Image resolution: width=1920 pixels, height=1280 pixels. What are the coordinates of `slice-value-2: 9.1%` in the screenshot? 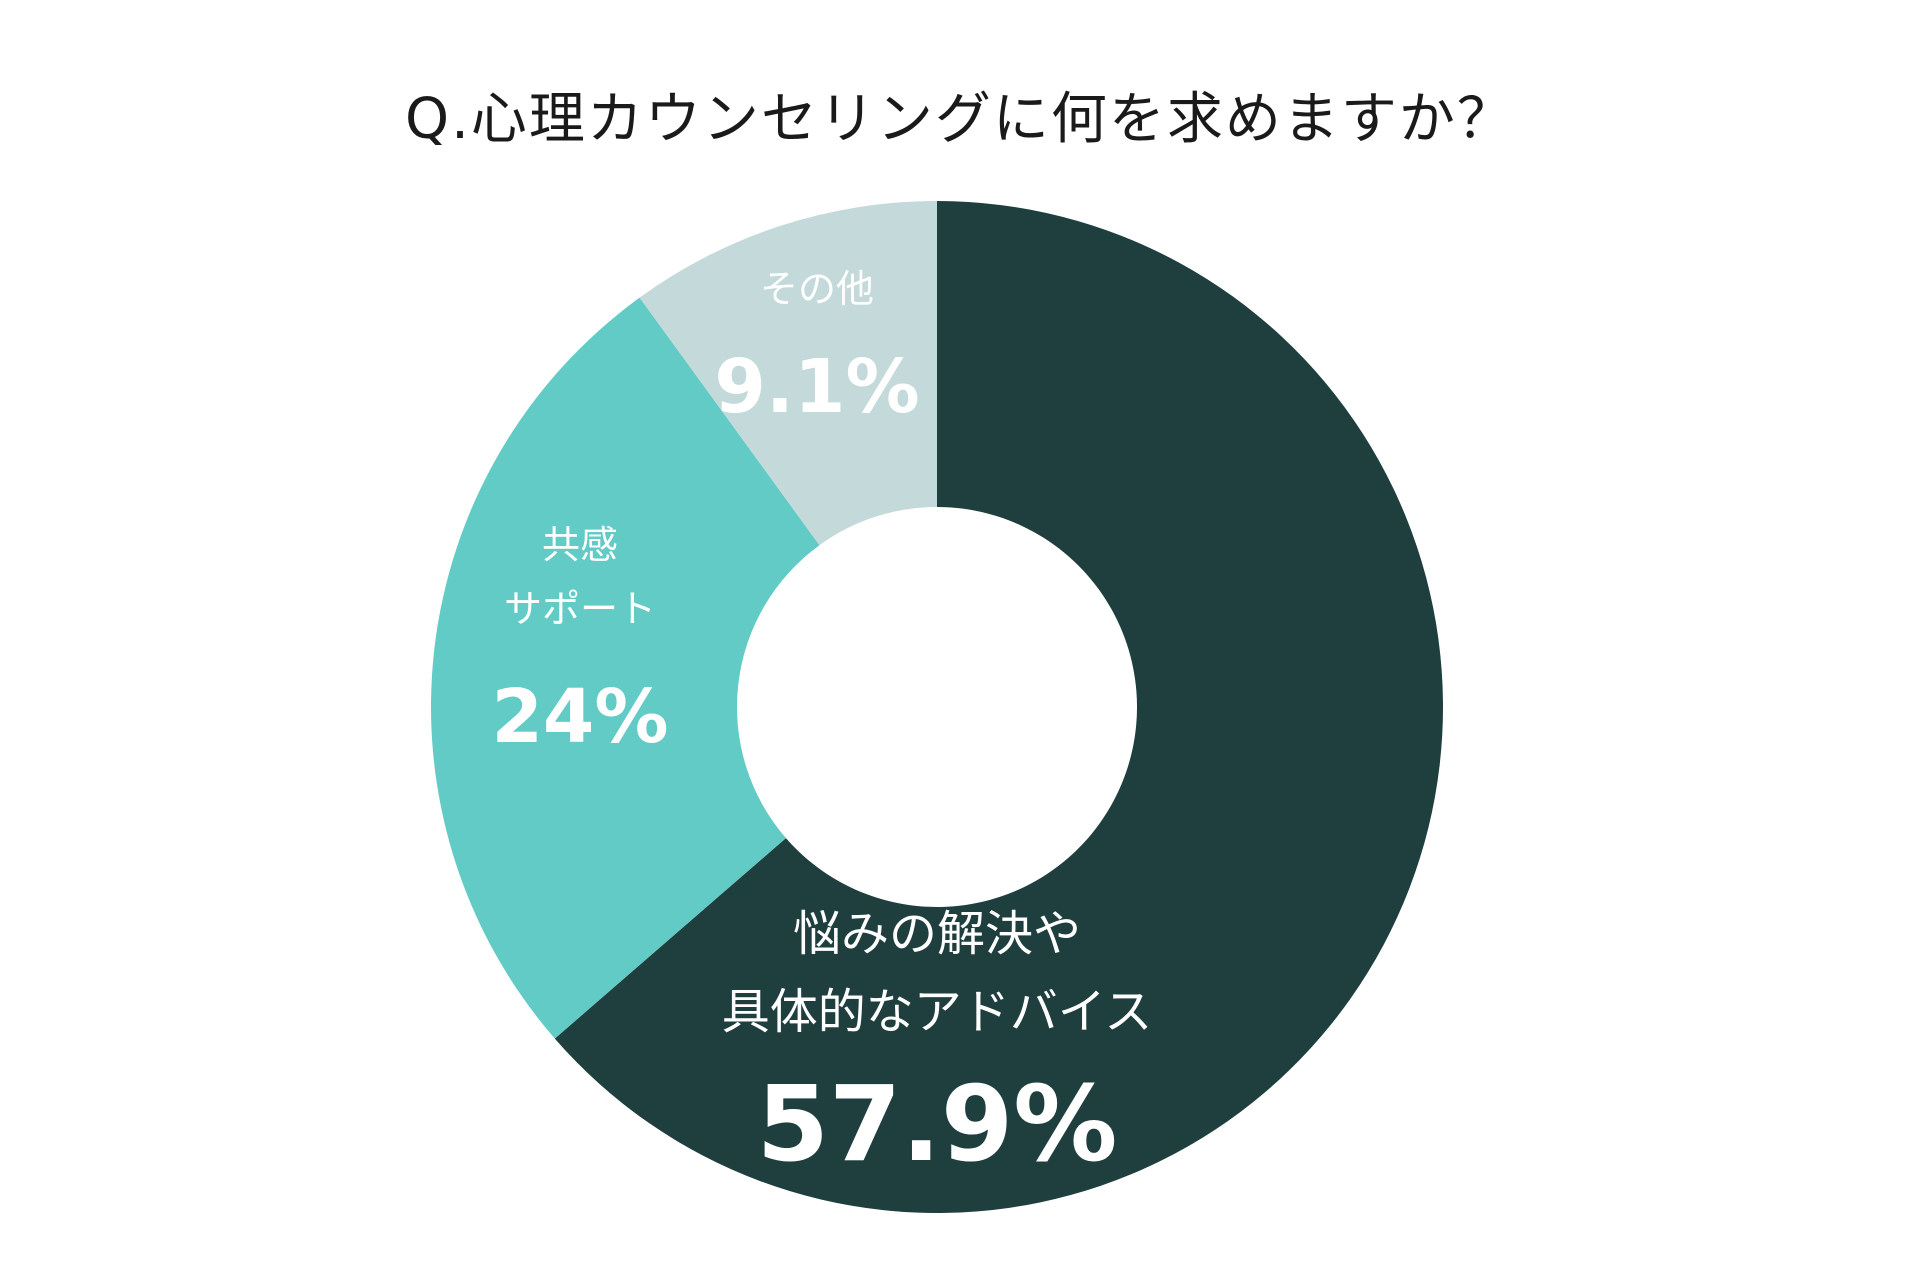 It's located at (816, 387).